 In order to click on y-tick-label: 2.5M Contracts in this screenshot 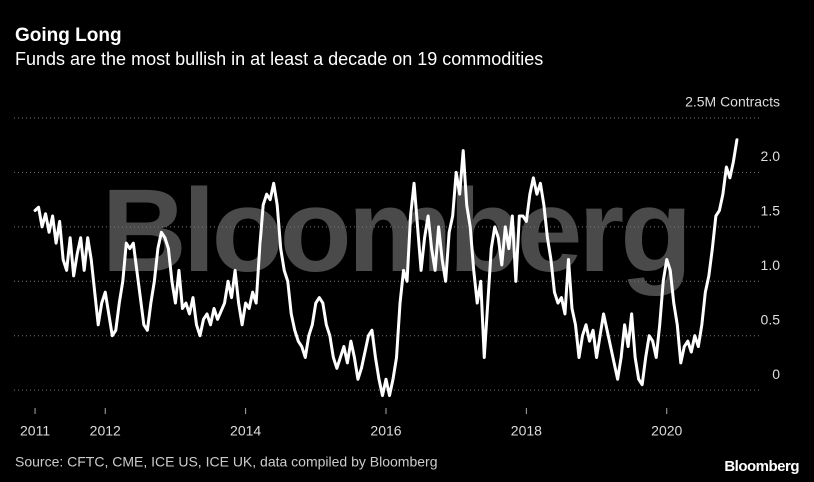, I will do `click(732, 102)`.